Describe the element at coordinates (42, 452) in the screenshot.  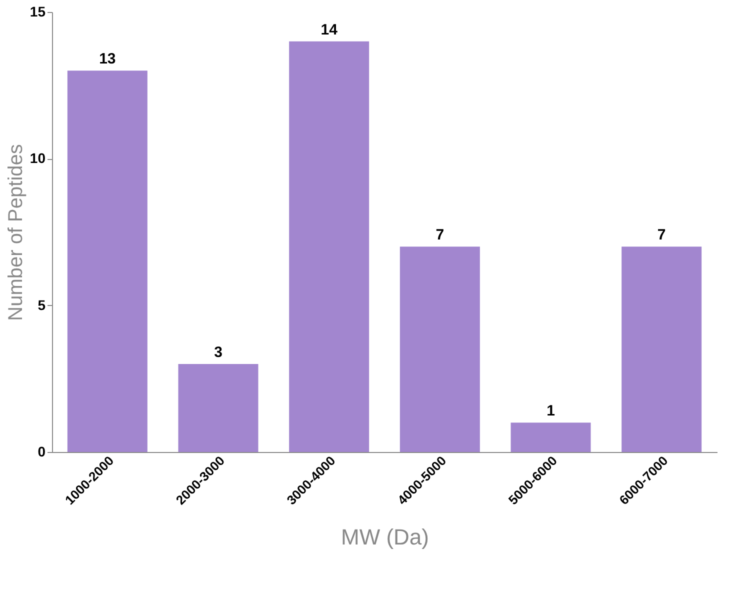
I see `y-tick-label: 0` at that location.